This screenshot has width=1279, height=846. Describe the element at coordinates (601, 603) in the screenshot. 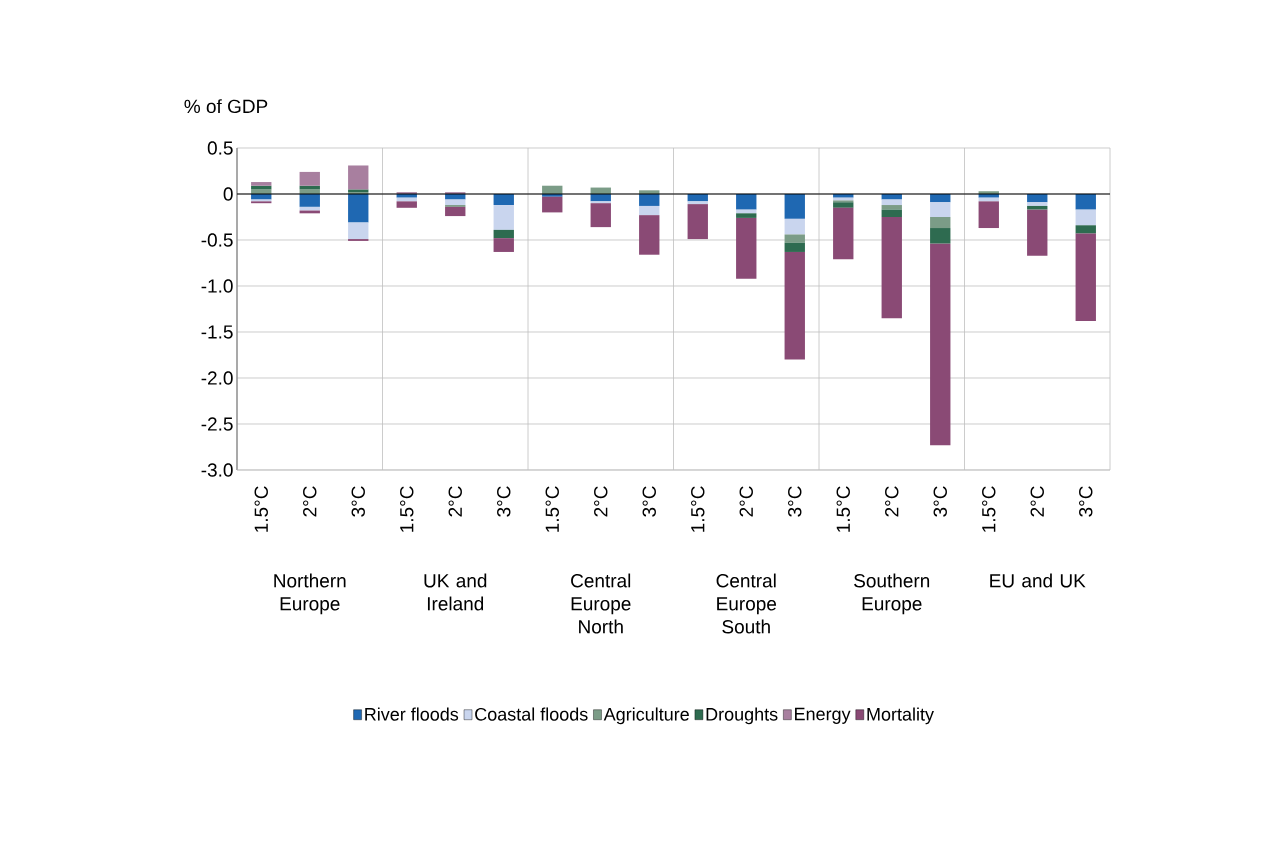

I see `text: Central Europe North` at that location.